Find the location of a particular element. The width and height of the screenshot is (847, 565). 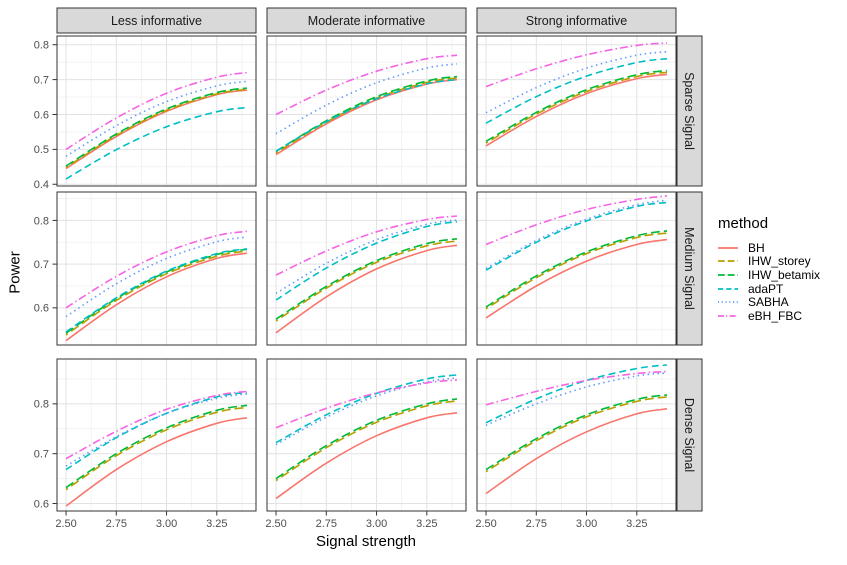

legend-entry-adaPT: adaPT is located at coordinates (781, 289).